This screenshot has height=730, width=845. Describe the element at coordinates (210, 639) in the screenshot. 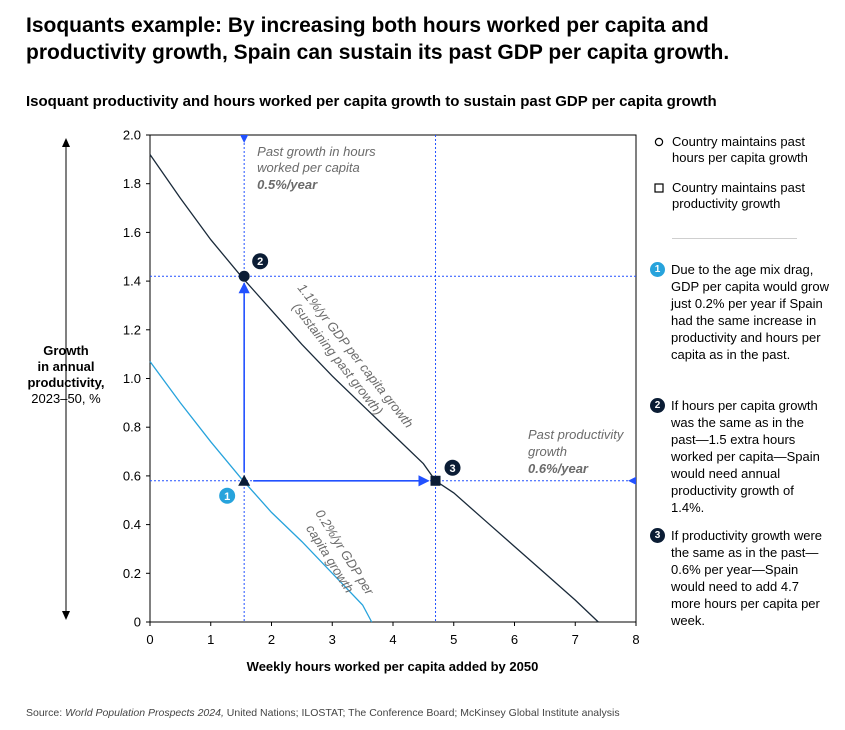

I see `x-tick-label: 1` at that location.